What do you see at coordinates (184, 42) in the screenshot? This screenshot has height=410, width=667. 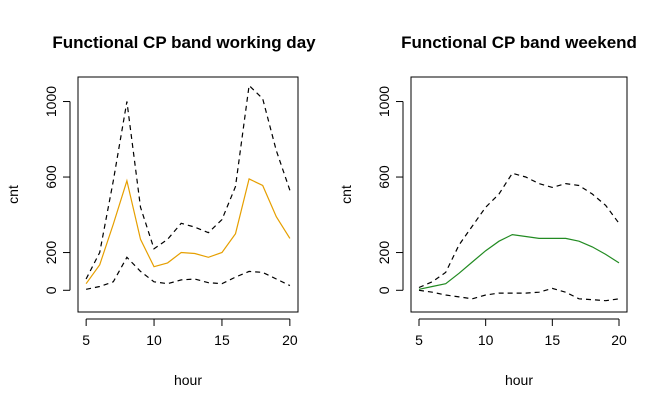 I see `chart-title: Functional CP band working day` at bounding box center [184, 42].